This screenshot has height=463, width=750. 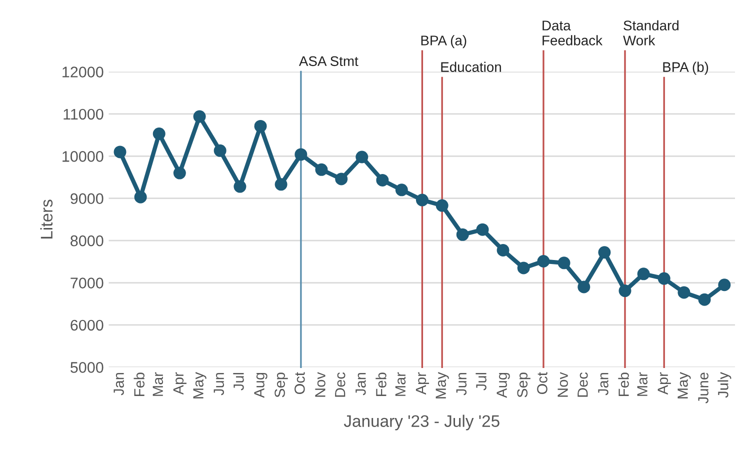 What do you see at coordinates (87, 367) in the screenshot?
I see `y-tick-label: 5000` at bounding box center [87, 367].